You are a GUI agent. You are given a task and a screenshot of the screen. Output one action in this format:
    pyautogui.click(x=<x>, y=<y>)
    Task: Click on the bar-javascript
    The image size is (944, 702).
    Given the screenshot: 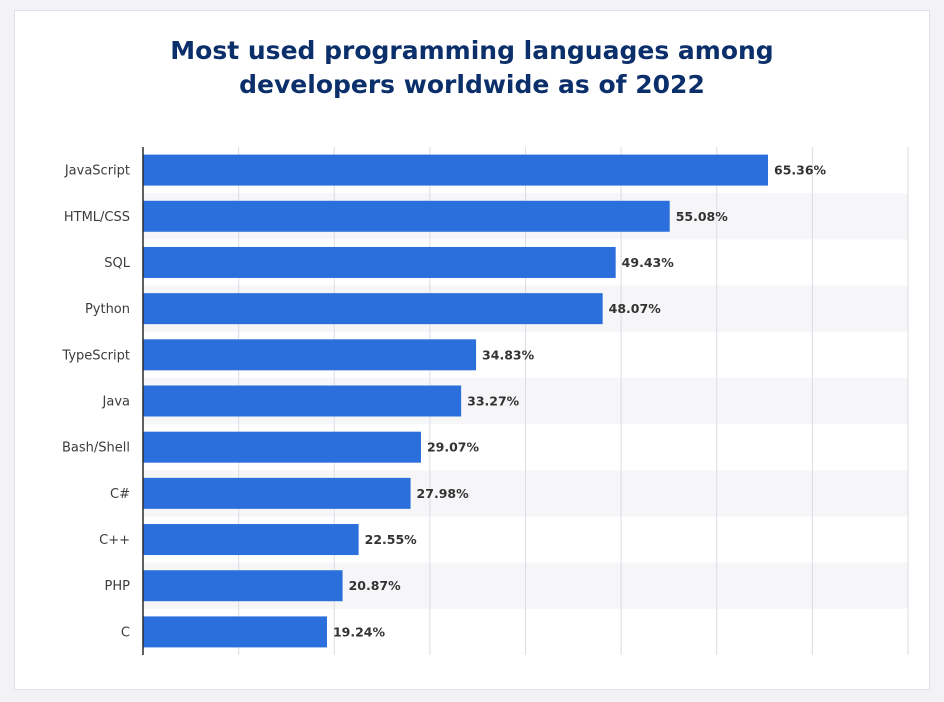 What is the action you would take?
    pyautogui.click(x=456, y=170)
    